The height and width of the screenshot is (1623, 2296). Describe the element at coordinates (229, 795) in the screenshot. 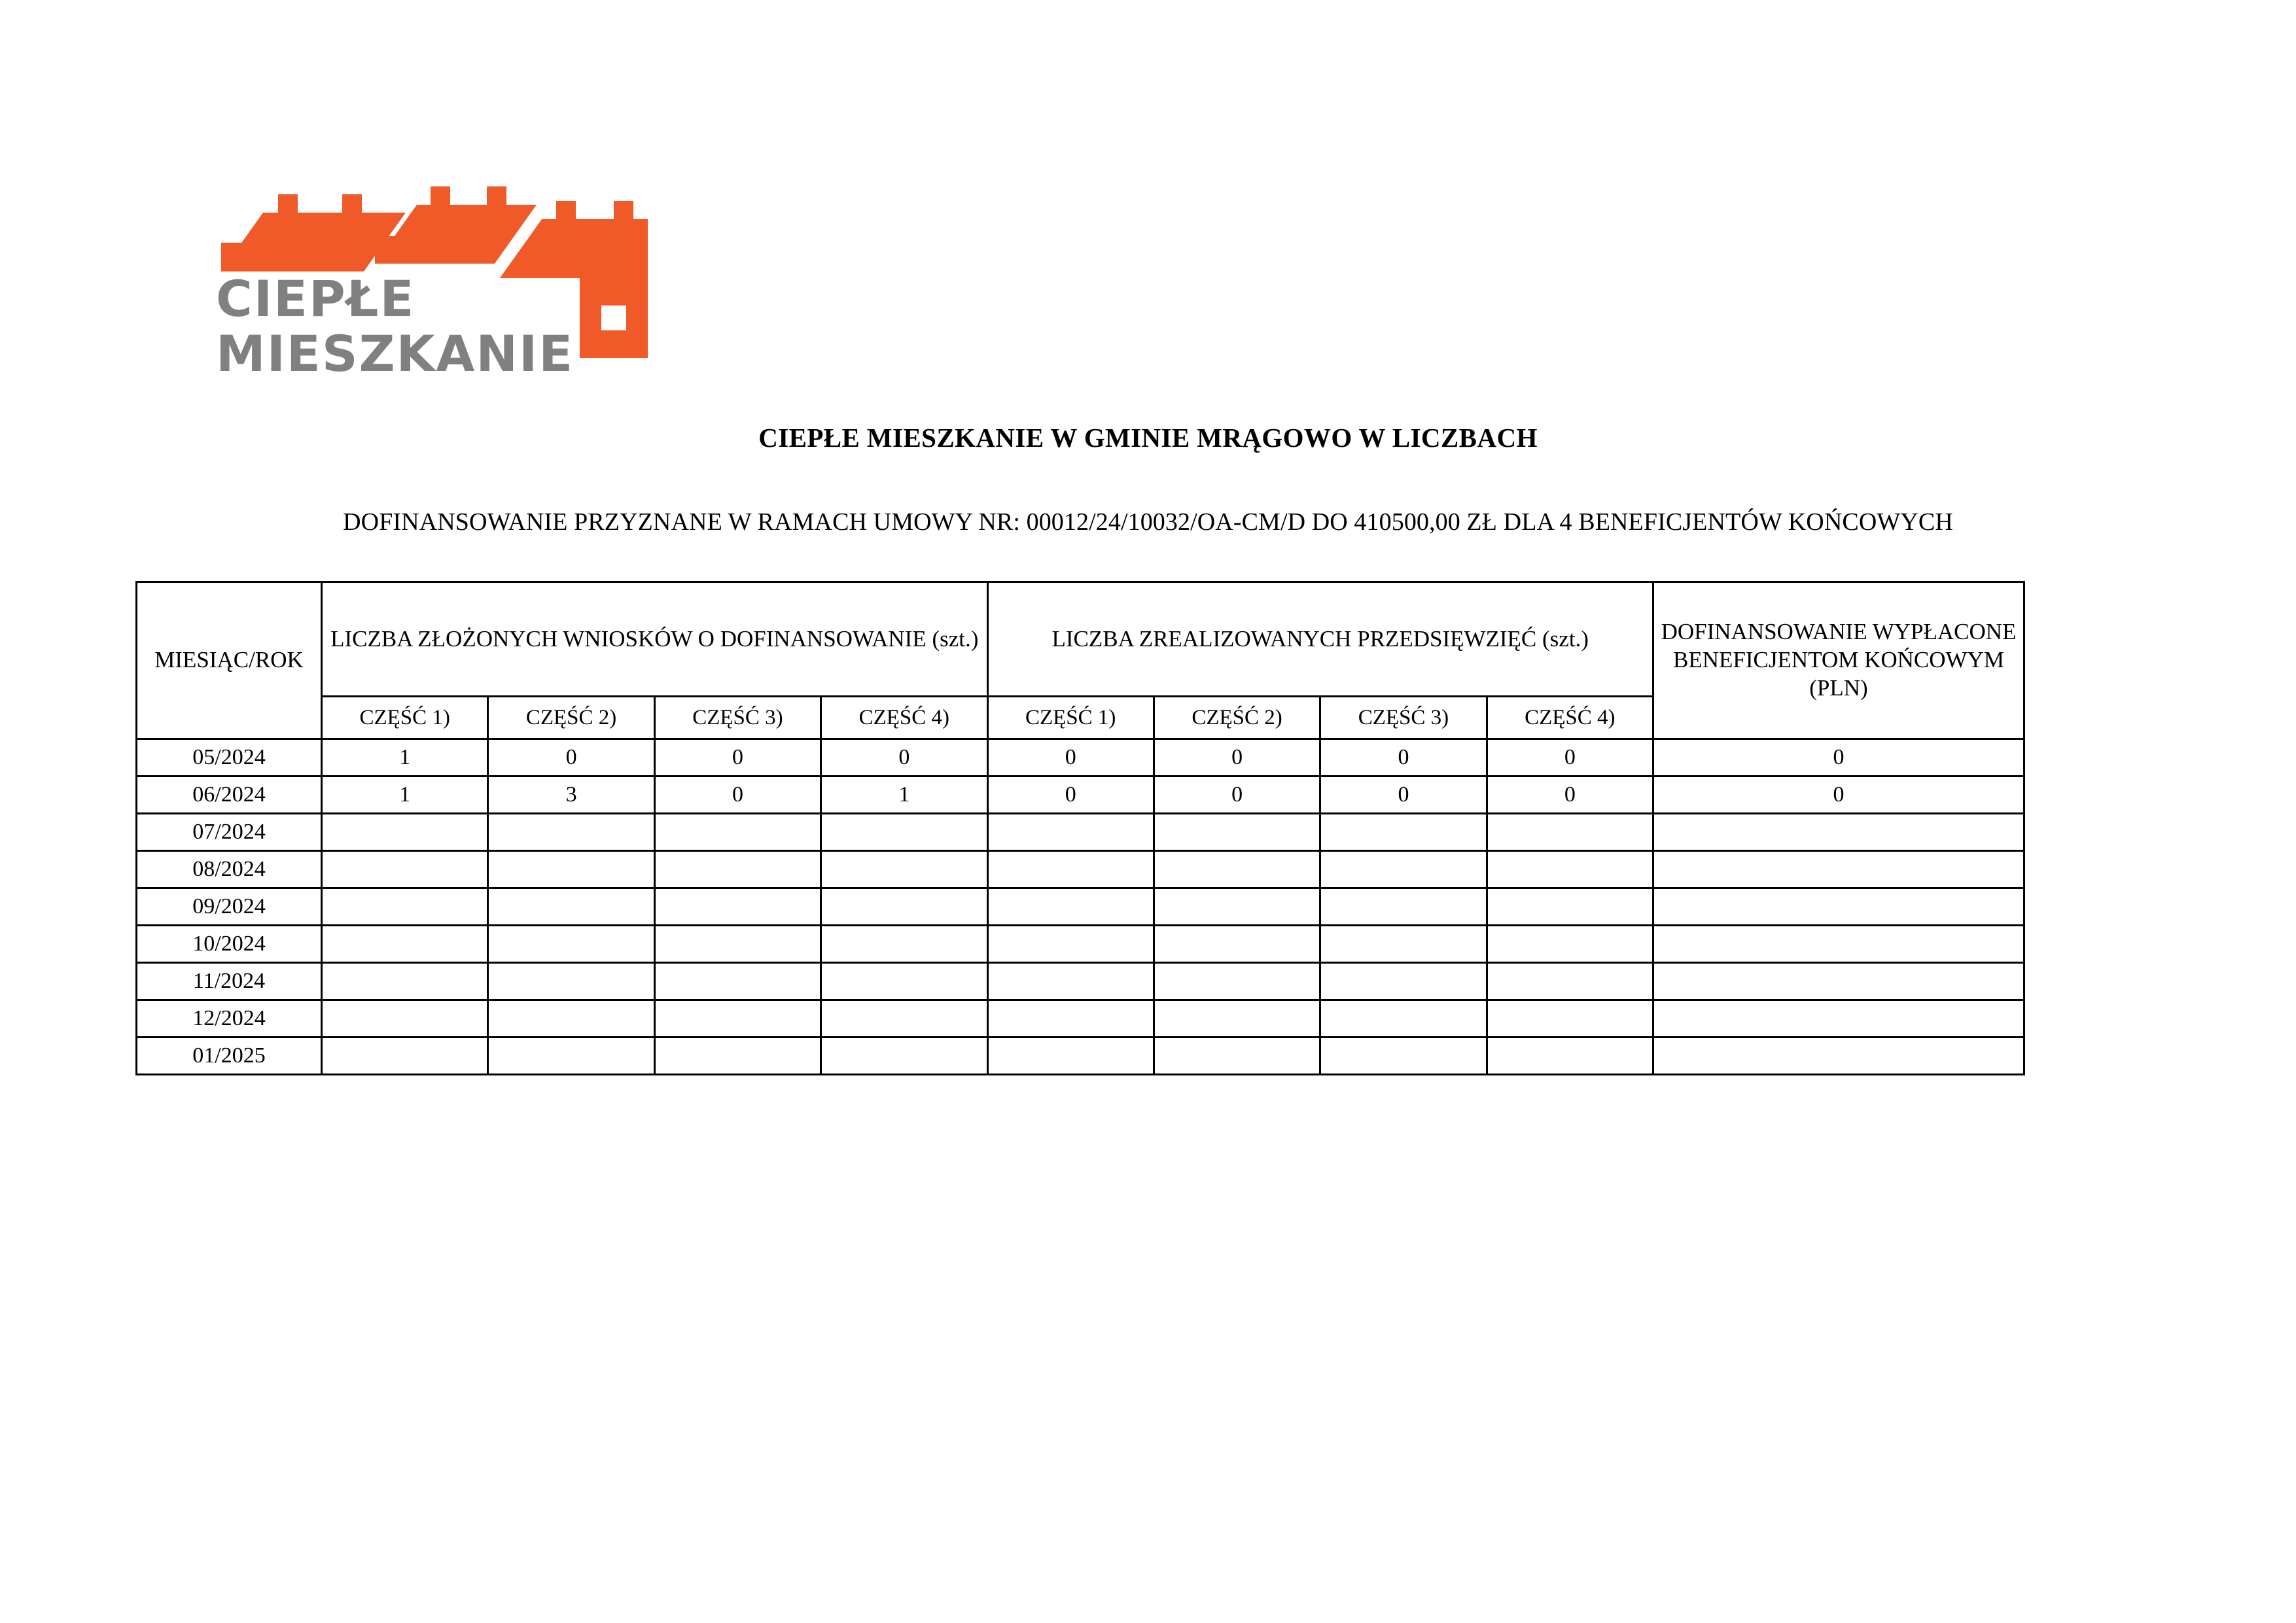

I see `cell-month: 06/2024` at that location.